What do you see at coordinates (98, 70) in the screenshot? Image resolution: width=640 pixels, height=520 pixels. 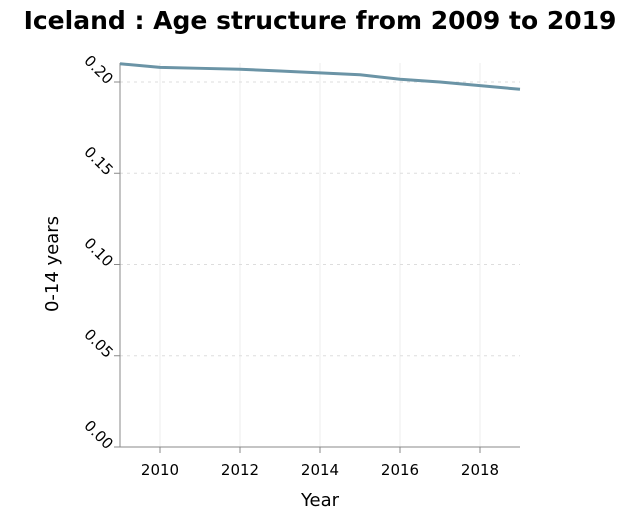 I see `y-tick-label: 0.20` at bounding box center [98, 70].